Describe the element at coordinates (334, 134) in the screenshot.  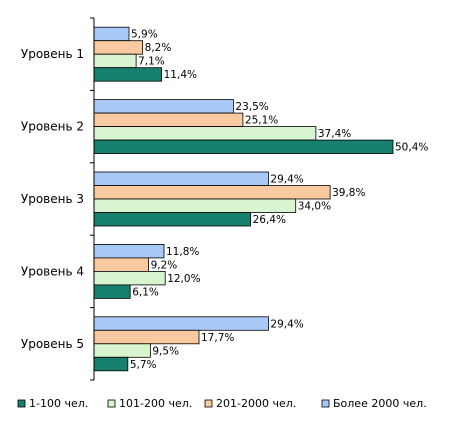
I see `value-label: 37,4%` at that location.